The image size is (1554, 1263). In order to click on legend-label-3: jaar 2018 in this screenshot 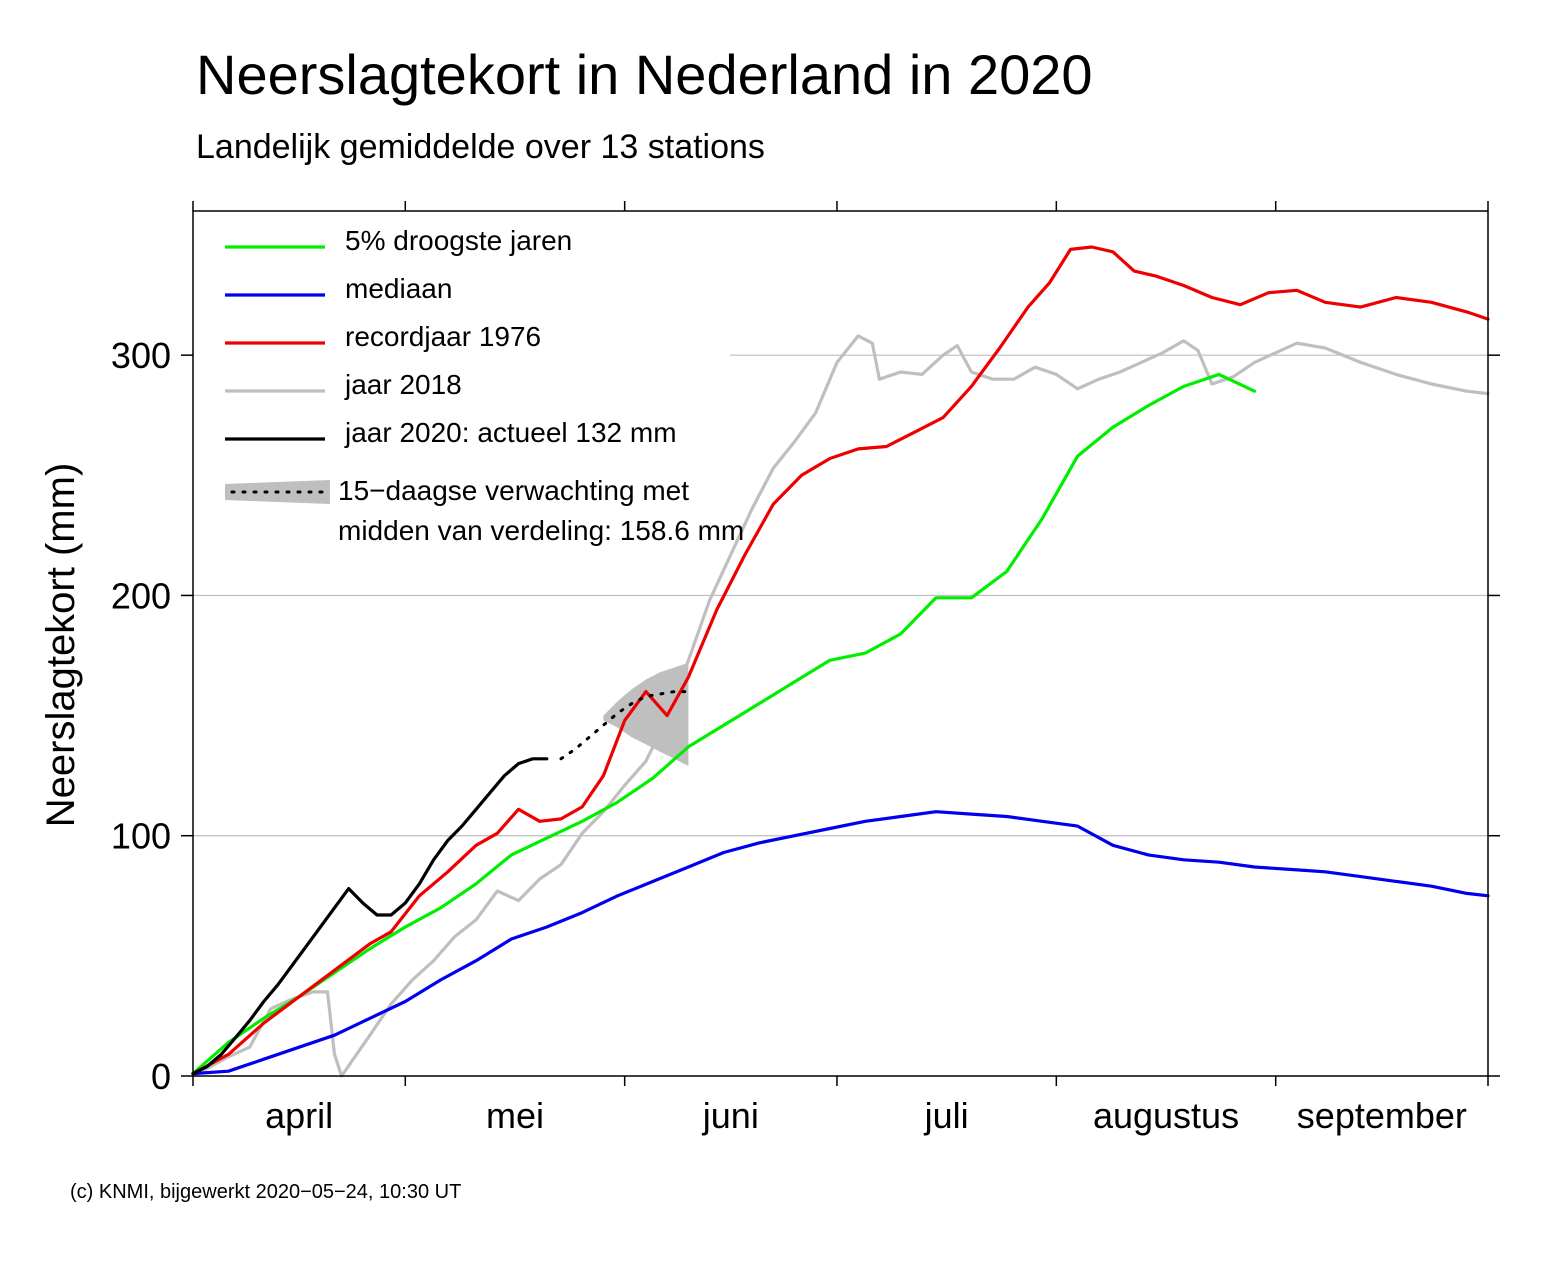, I will do `click(403, 384)`.